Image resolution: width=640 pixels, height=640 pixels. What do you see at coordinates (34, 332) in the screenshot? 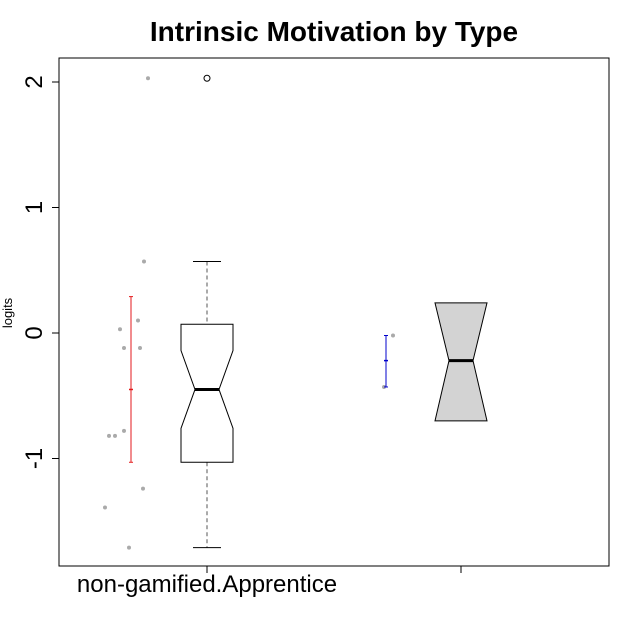
I see `y-tick-label: 0` at bounding box center [34, 332].